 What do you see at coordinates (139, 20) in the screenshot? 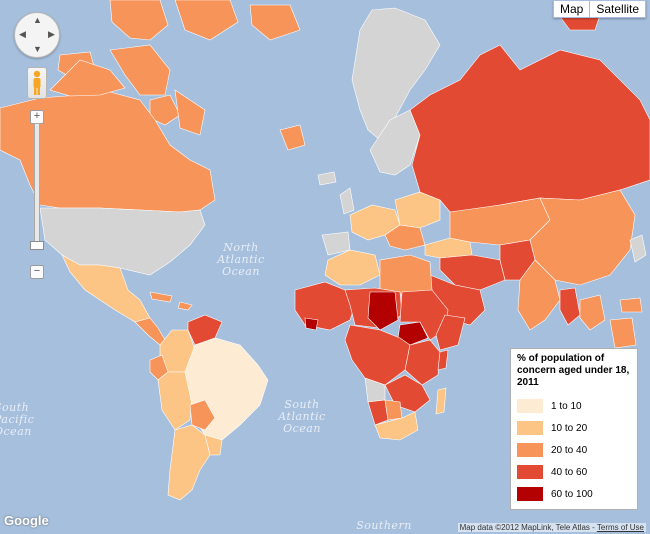
I see `canada-arctic` at bounding box center [139, 20].